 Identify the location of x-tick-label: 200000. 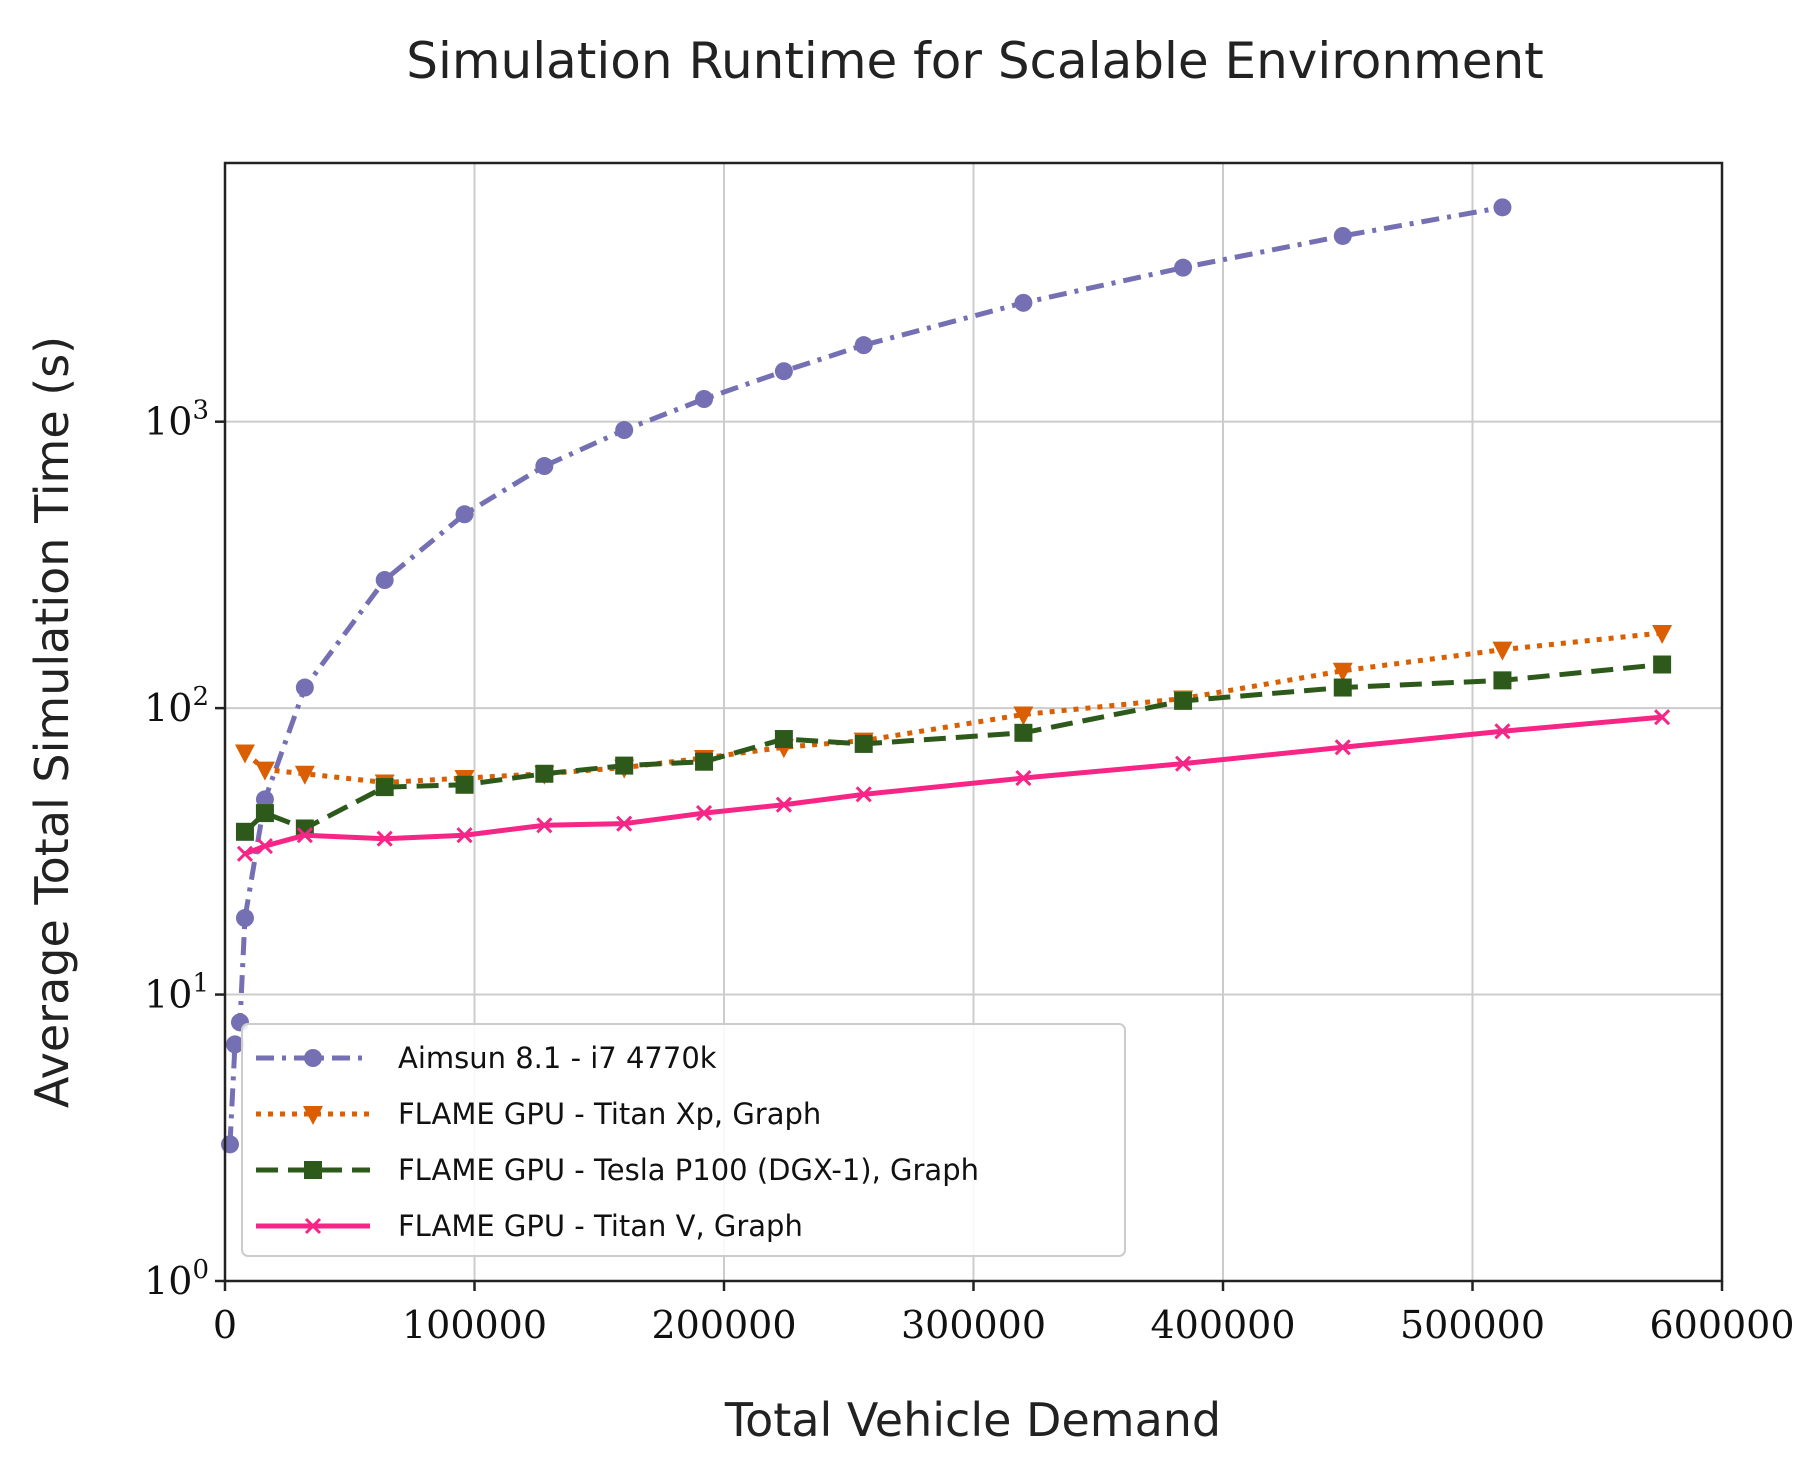
(723, 1325).